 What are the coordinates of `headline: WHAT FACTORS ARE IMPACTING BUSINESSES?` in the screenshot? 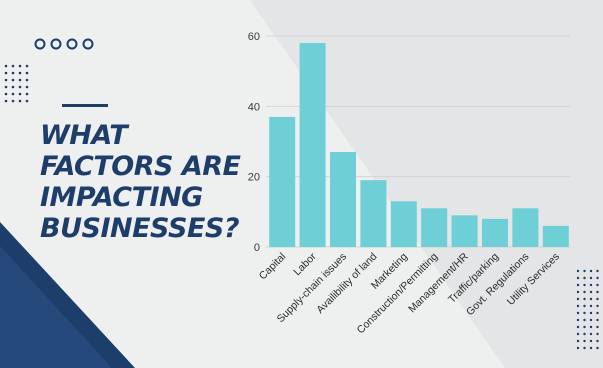 It's located at (140, 182).